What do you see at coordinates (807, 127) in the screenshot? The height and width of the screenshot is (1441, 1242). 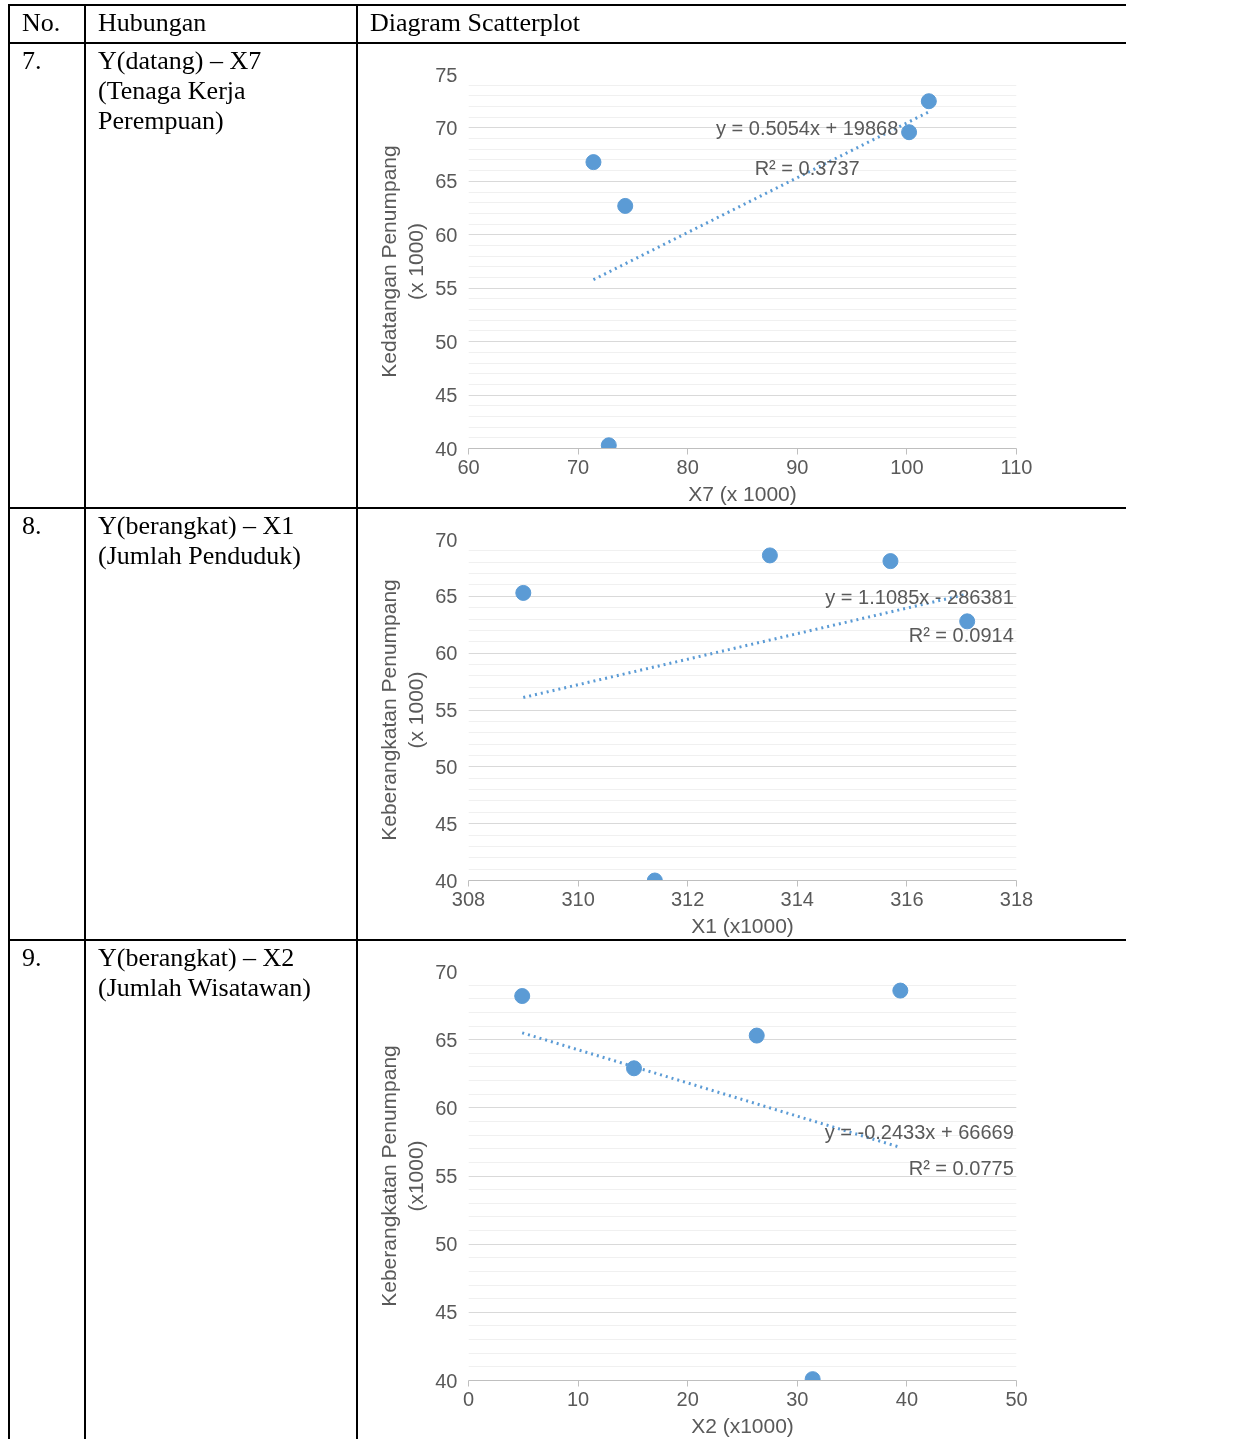 I see `annotation: y = 0.5054x + 19868` at bounding box center [807, 127].